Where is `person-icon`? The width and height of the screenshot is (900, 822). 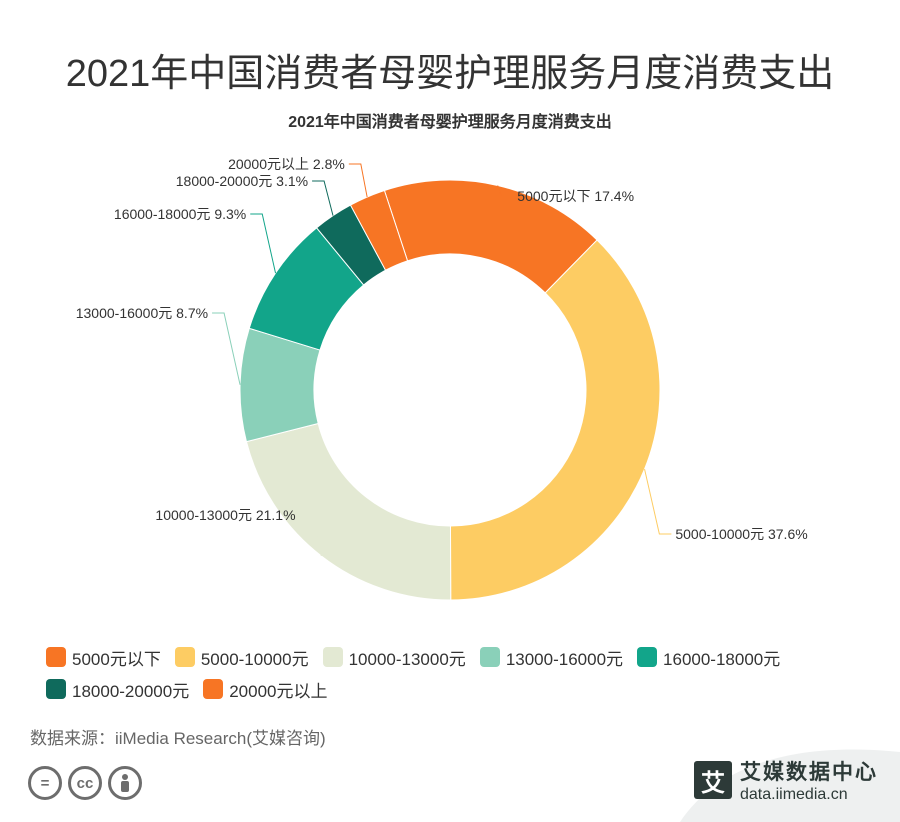 person-icon is located at coordinates (125, 783).